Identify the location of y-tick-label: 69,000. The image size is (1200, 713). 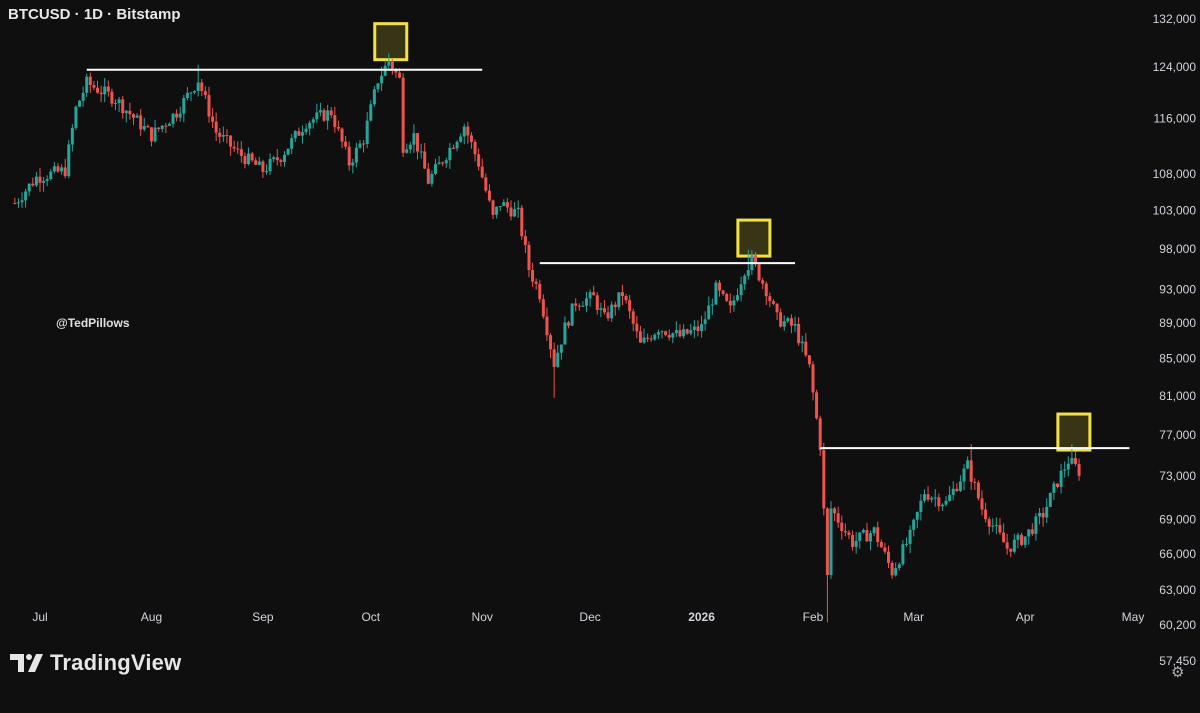
(1177, 520).